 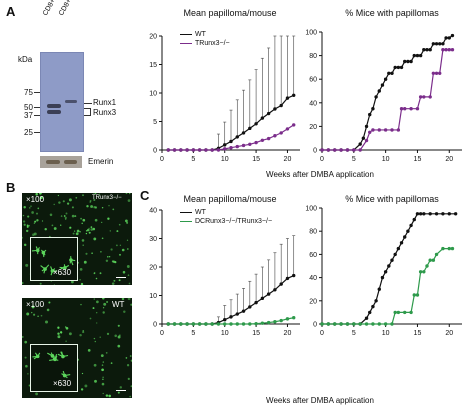 What do you see at coordinates (155, 122) in the screenshot?
I see `y-tick-label: 5` at bounding box center [155, 122].